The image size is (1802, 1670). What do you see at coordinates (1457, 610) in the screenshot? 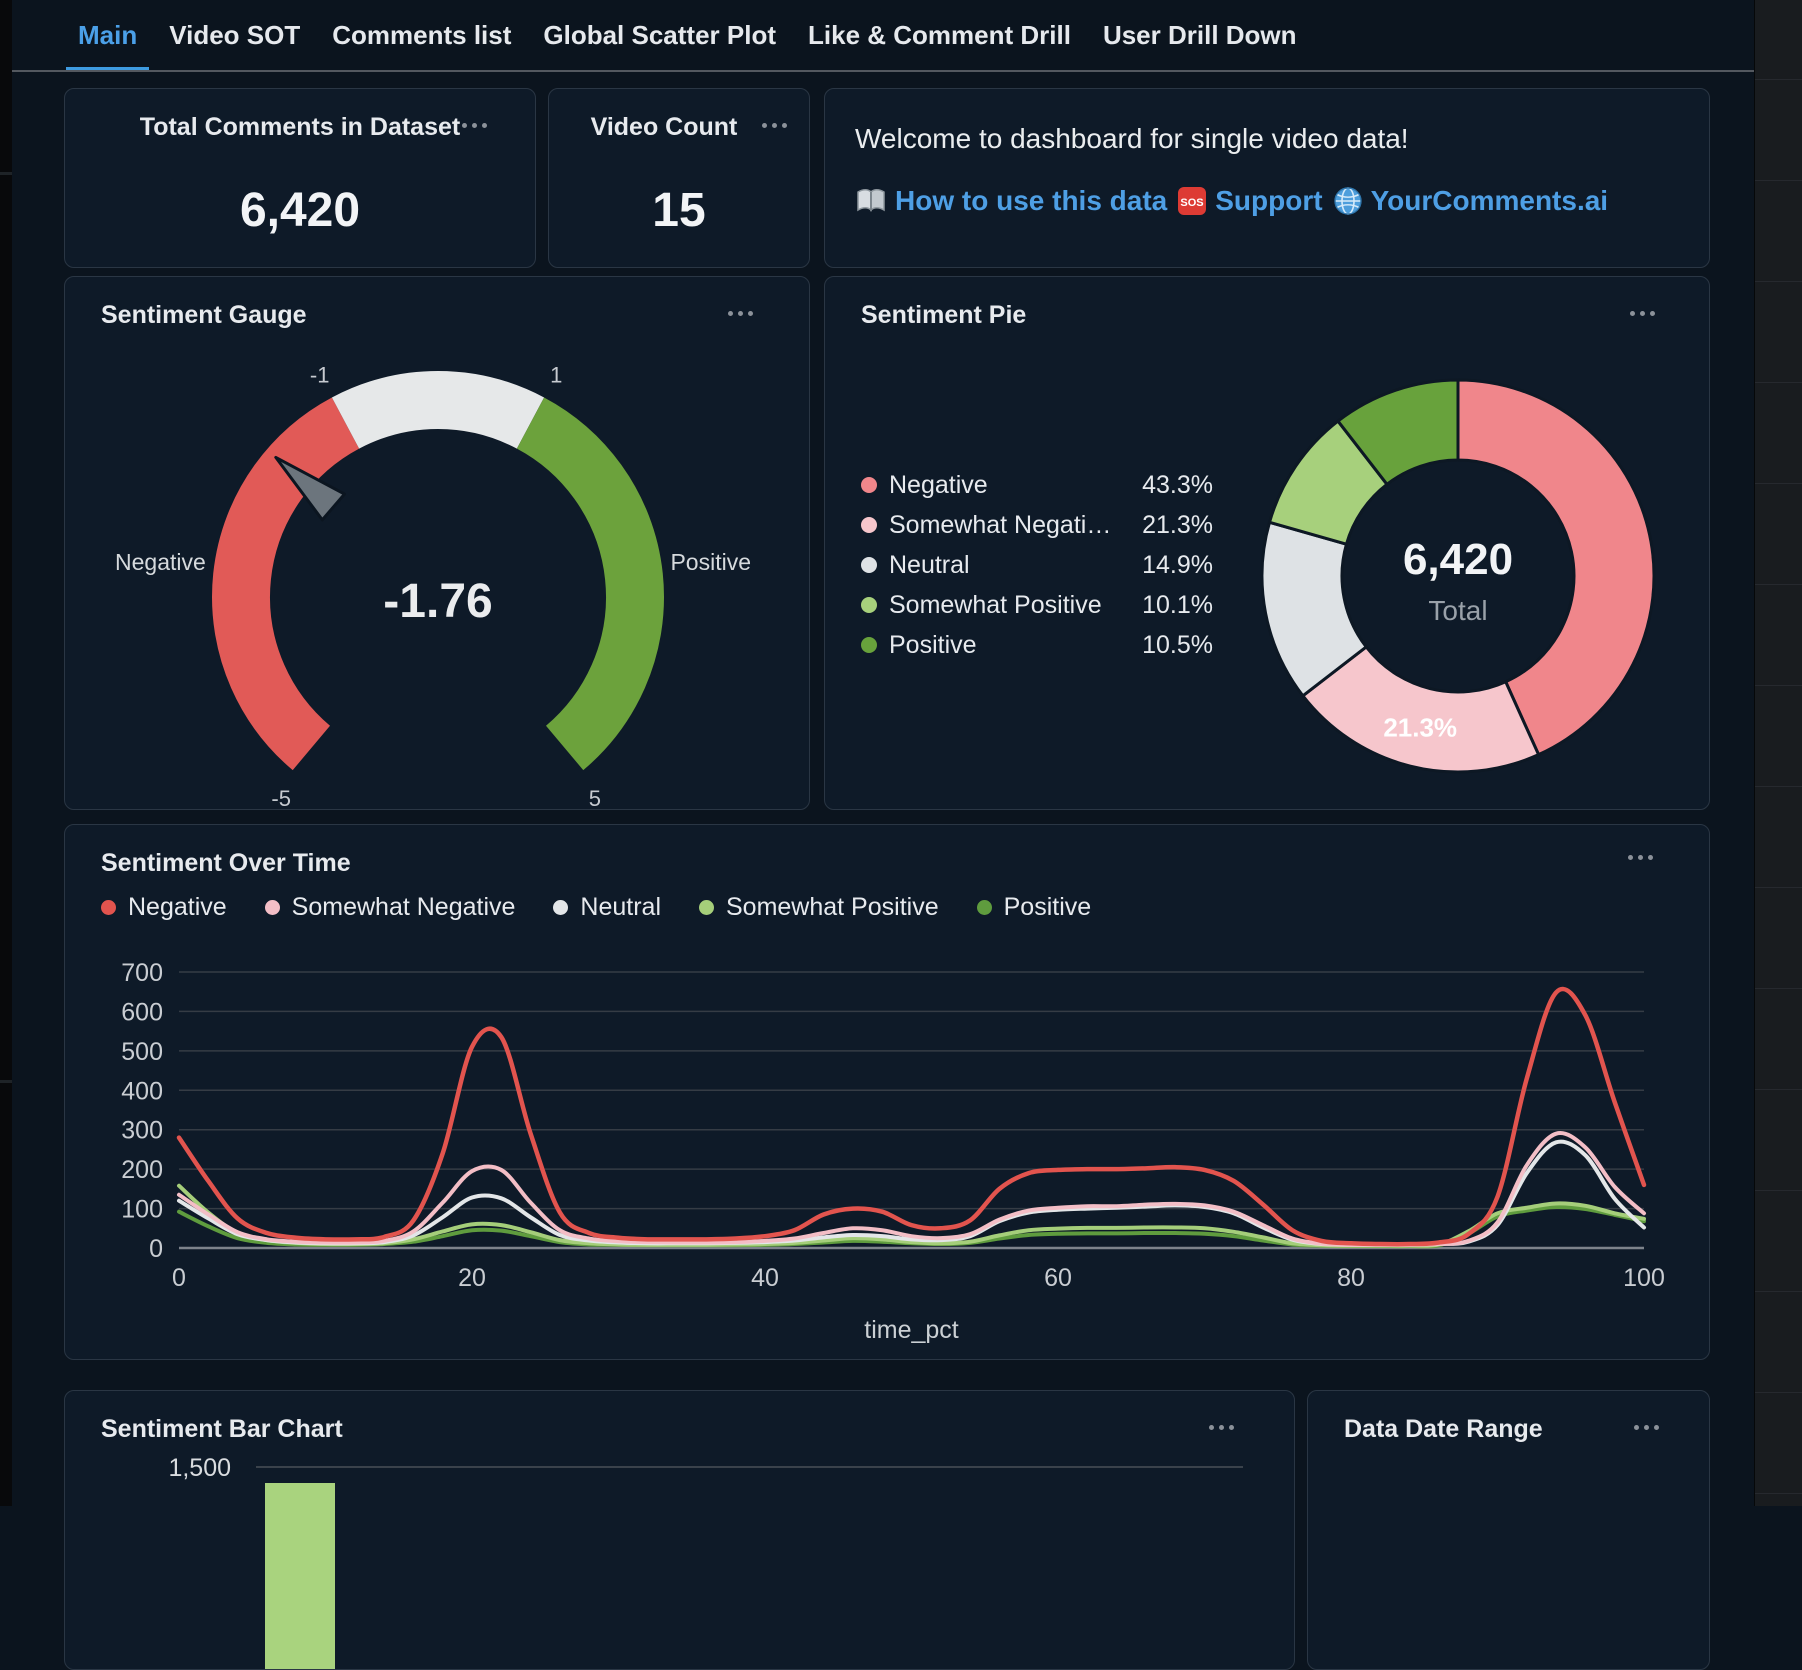
I see `svg-text: Total` at bounding box center [1457, 610].